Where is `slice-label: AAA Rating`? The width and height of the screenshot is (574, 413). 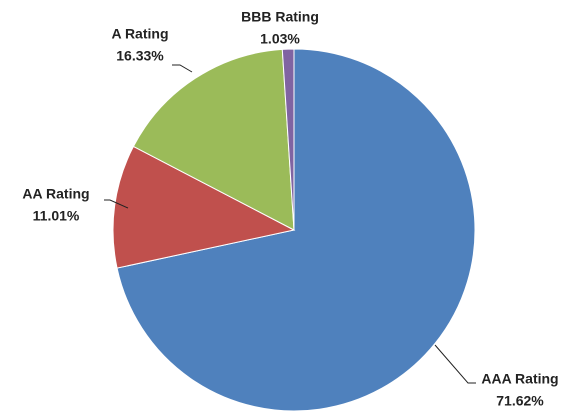 slice-label: AAA Rating is located at coordinates (519, 379).